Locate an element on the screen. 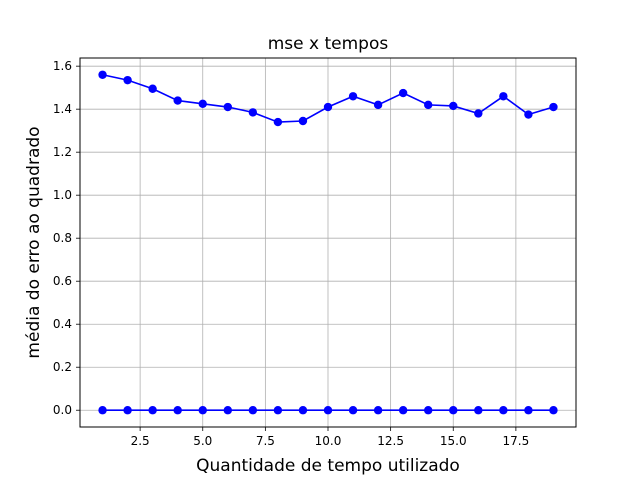 The image size is (640, 480). x-axis-label: Quantidade de tempo utilizado is located at coordinates (328, 466).